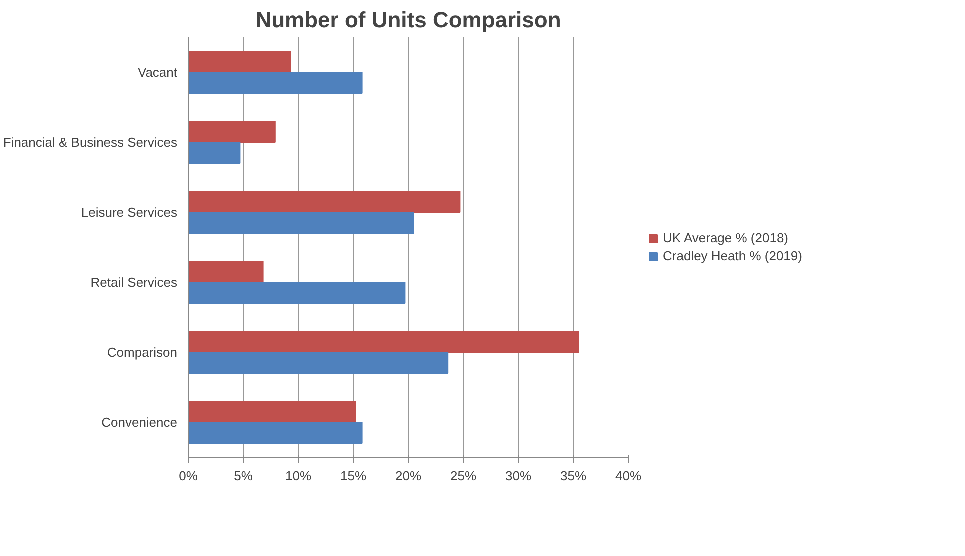 The height and width of the screenshot is (556, 965). I want to click on y-tick-label: Comparison, so click(142, 352).